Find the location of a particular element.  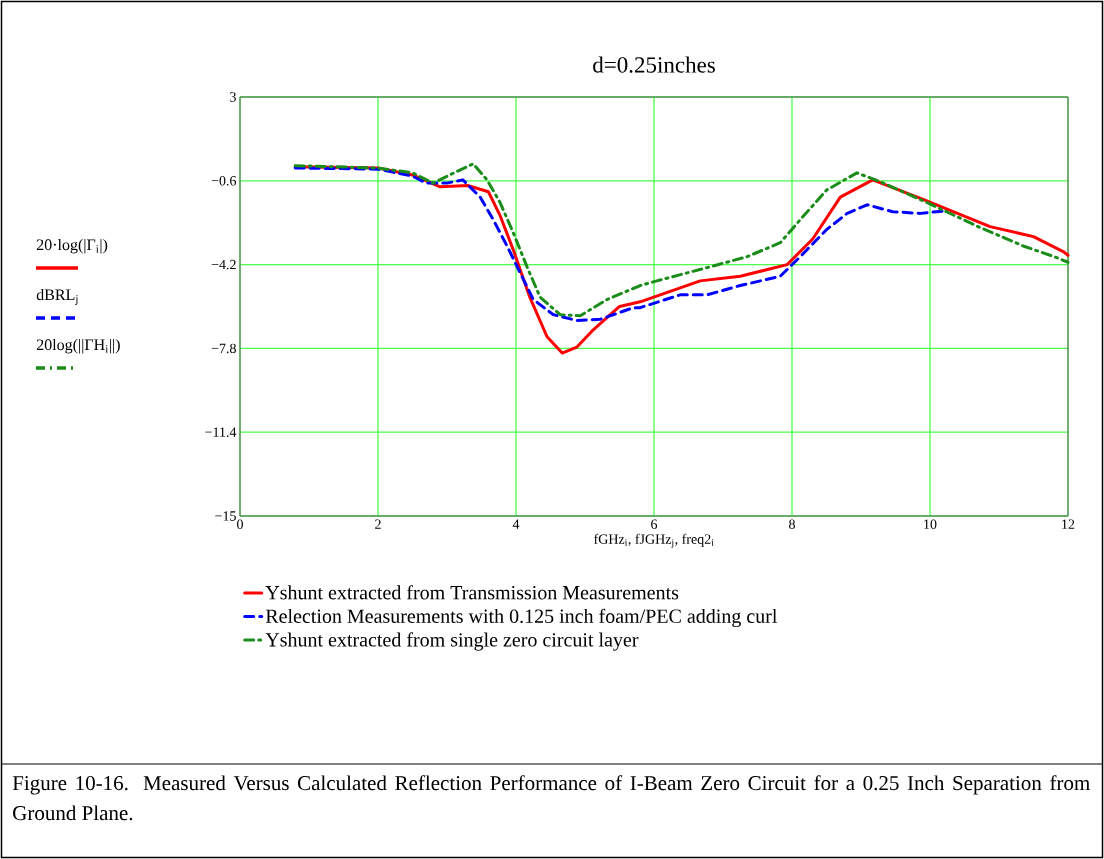

x-tick-label: 8 is located at coordinates (792, 524).